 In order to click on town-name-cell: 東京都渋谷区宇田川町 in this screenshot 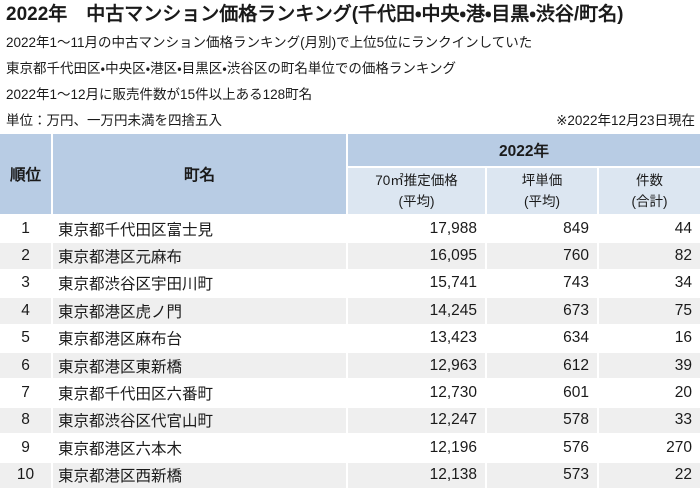, I will do `click(200, 284)`.